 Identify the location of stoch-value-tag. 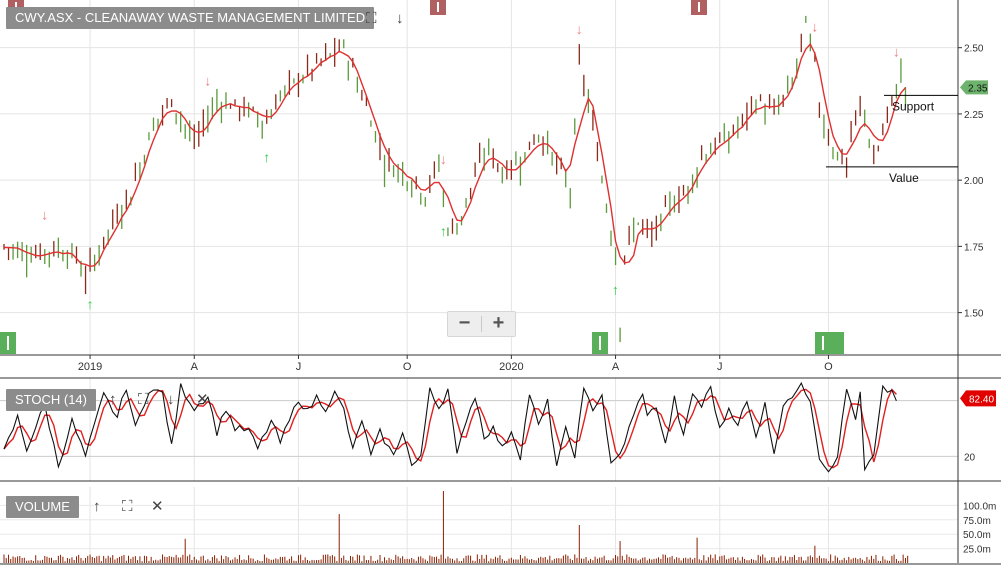
(978, 398).